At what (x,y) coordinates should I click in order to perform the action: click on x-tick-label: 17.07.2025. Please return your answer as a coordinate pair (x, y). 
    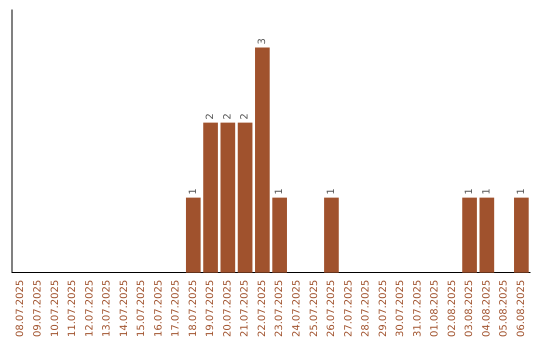
    Looking at the image, I should click on (176, 309).